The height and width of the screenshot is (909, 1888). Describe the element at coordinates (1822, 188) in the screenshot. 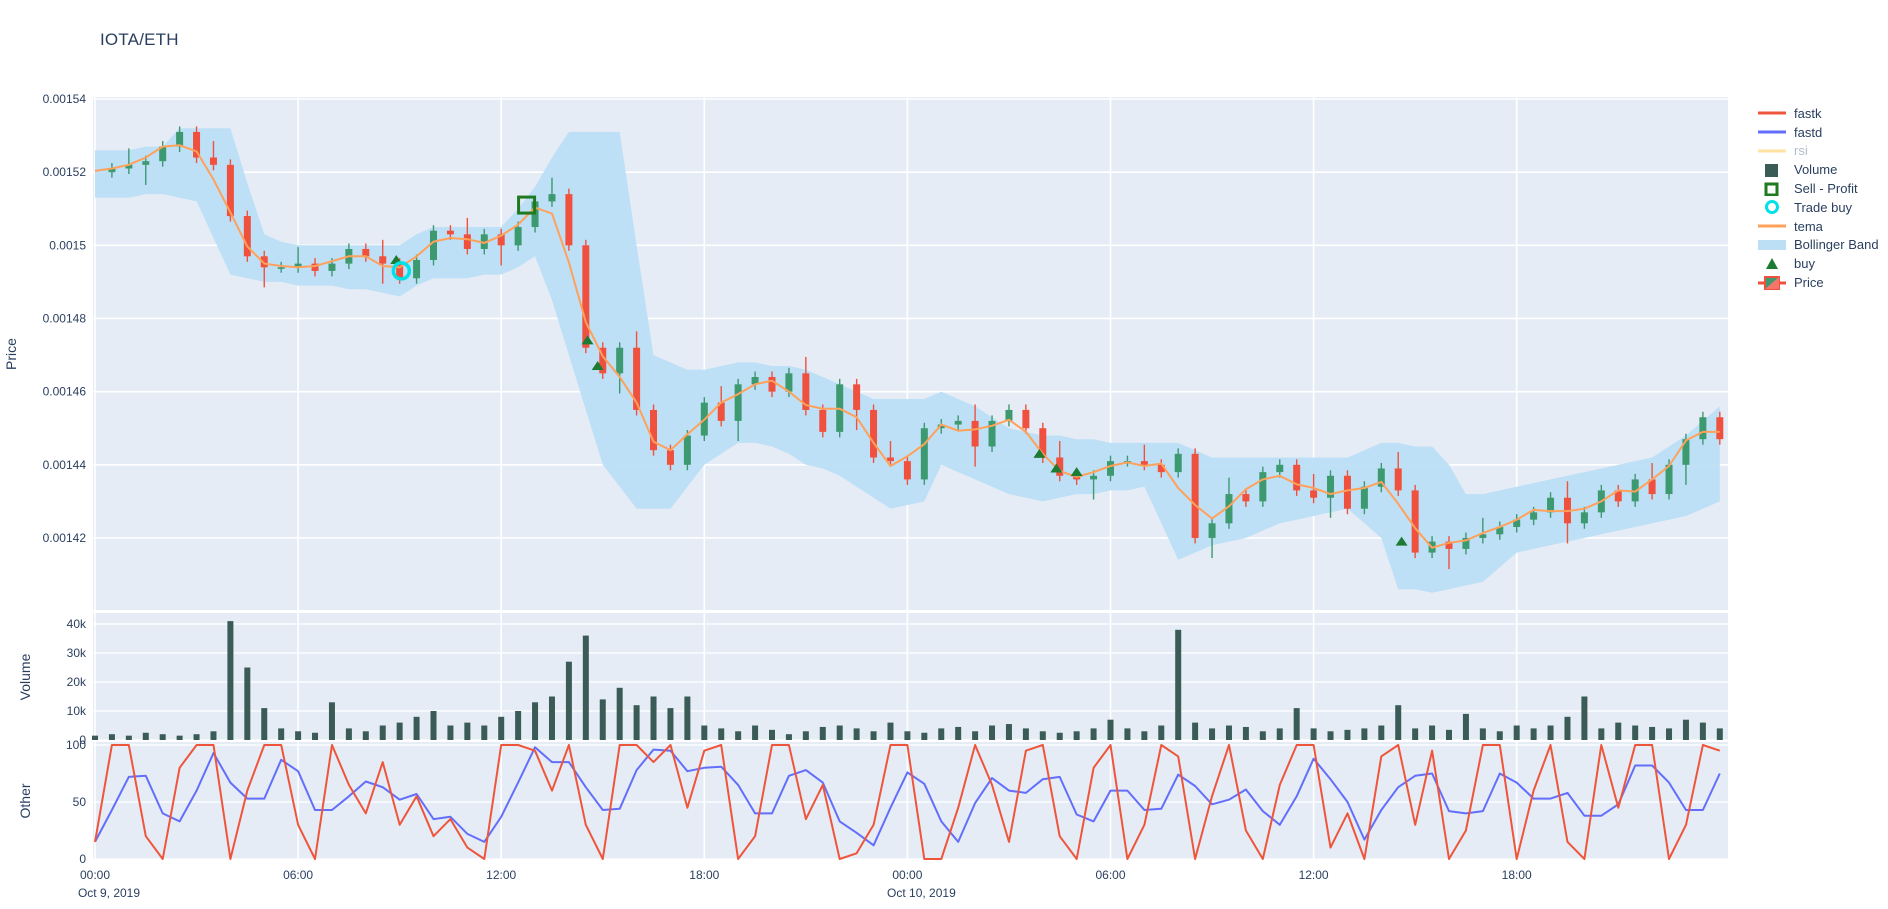

I see `legend-item-sell-profit: Sell - Profit` at that location.